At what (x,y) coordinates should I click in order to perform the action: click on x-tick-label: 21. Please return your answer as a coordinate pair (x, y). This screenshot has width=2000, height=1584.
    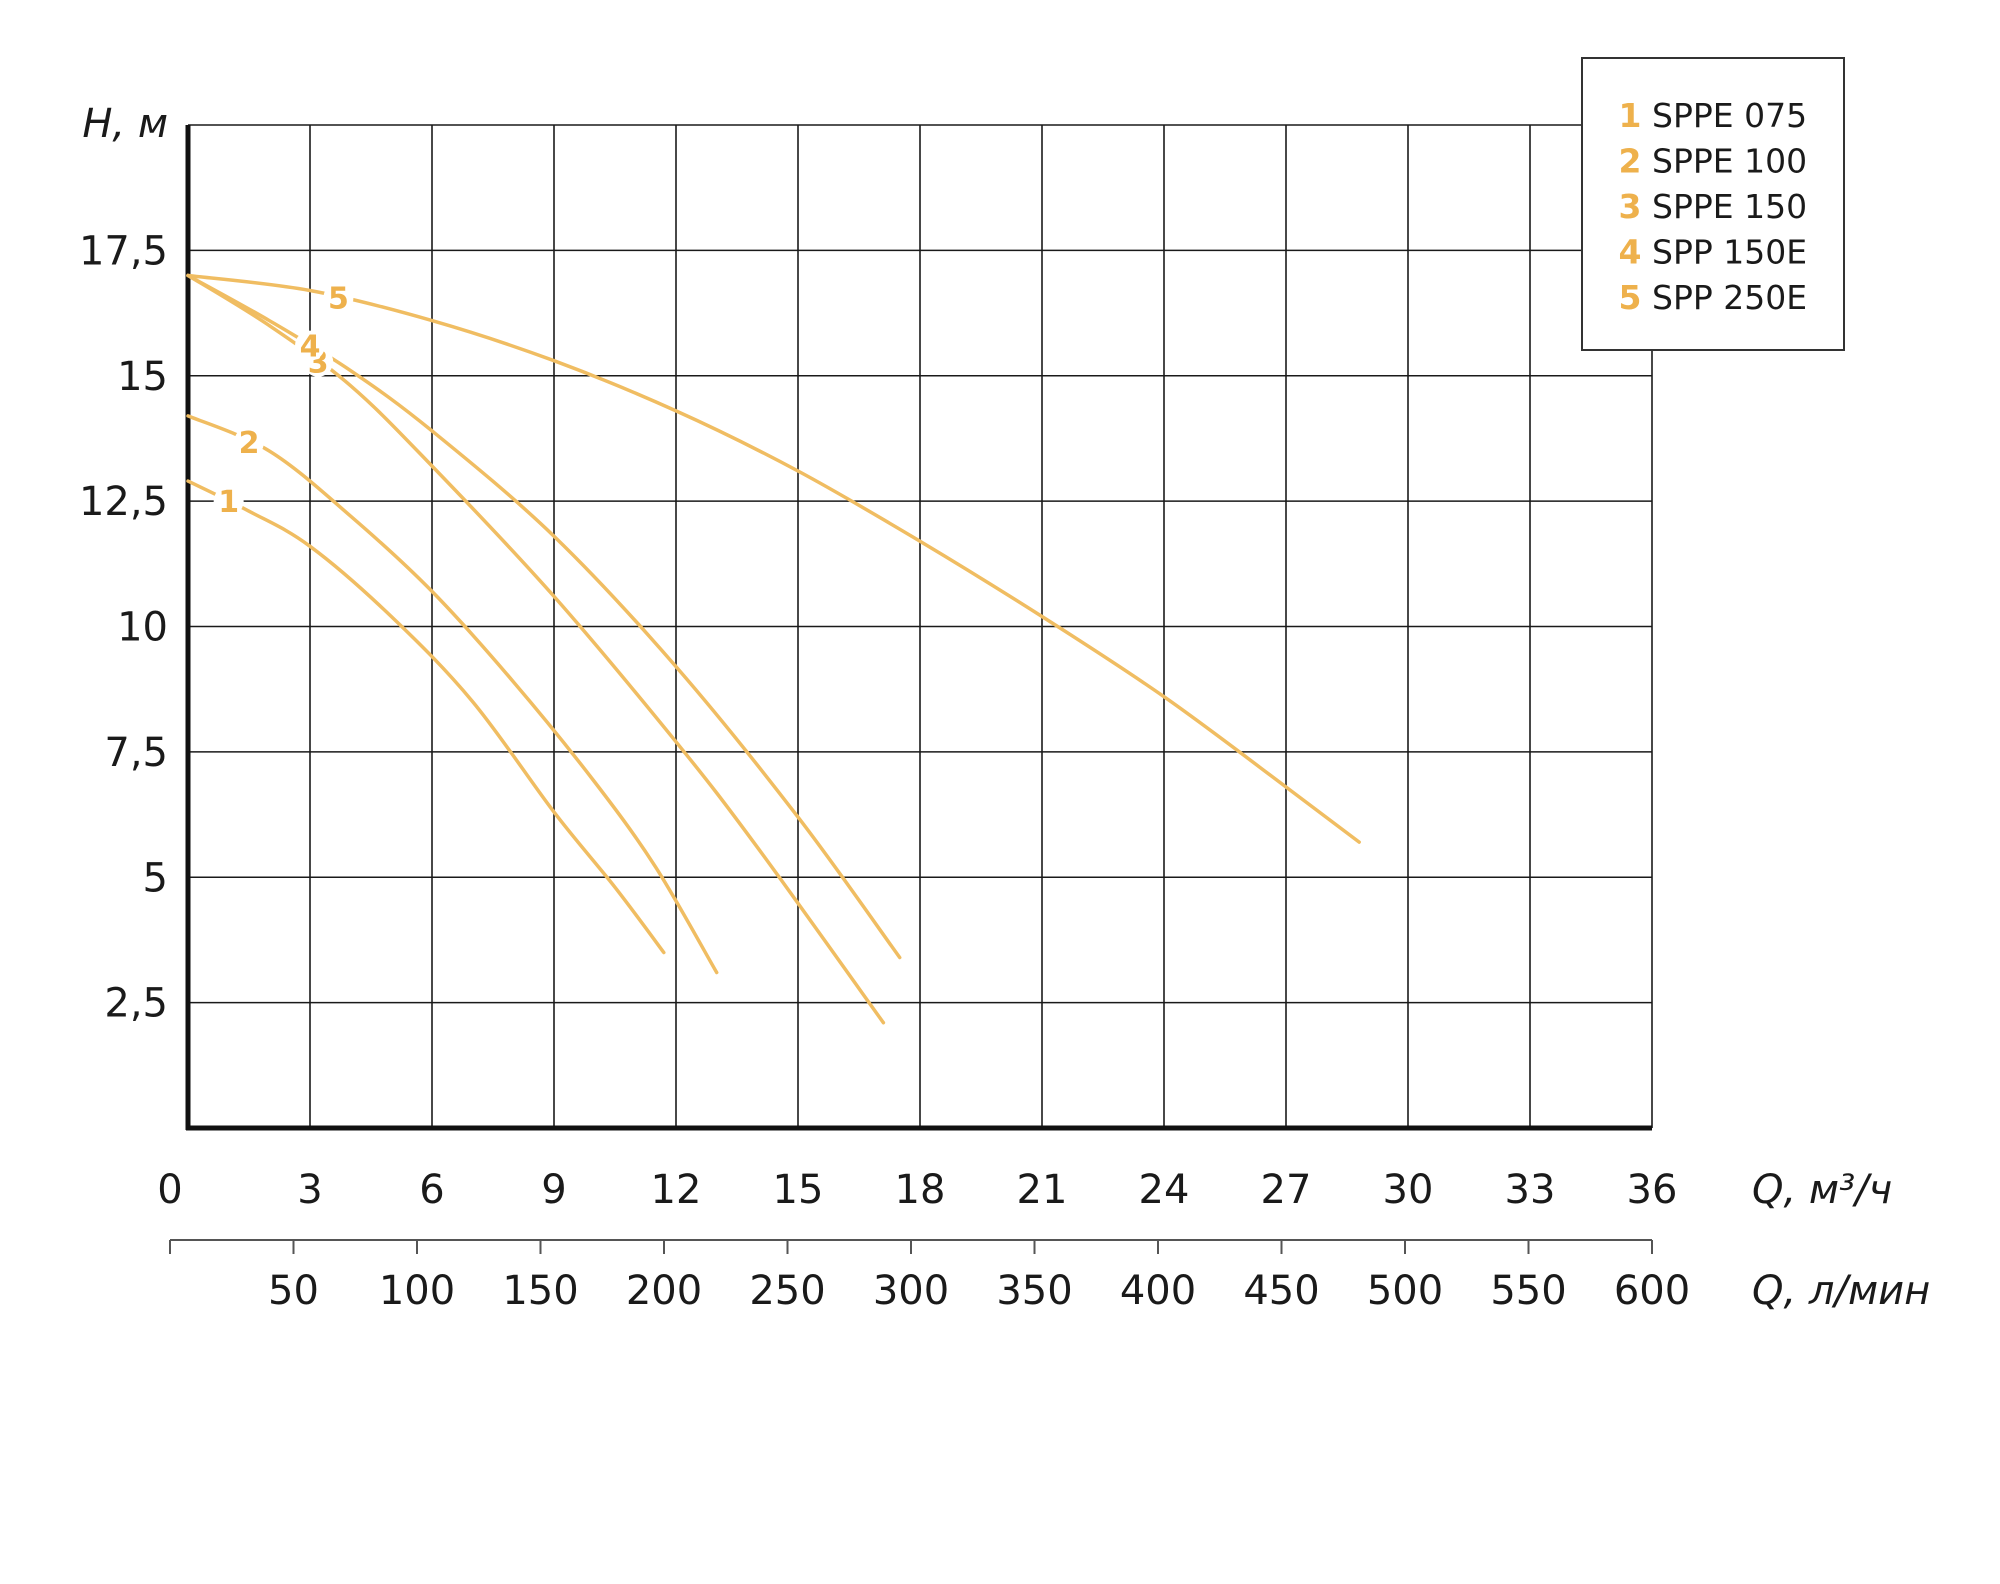
    Looking at the image, I should click on (1042, 1190).